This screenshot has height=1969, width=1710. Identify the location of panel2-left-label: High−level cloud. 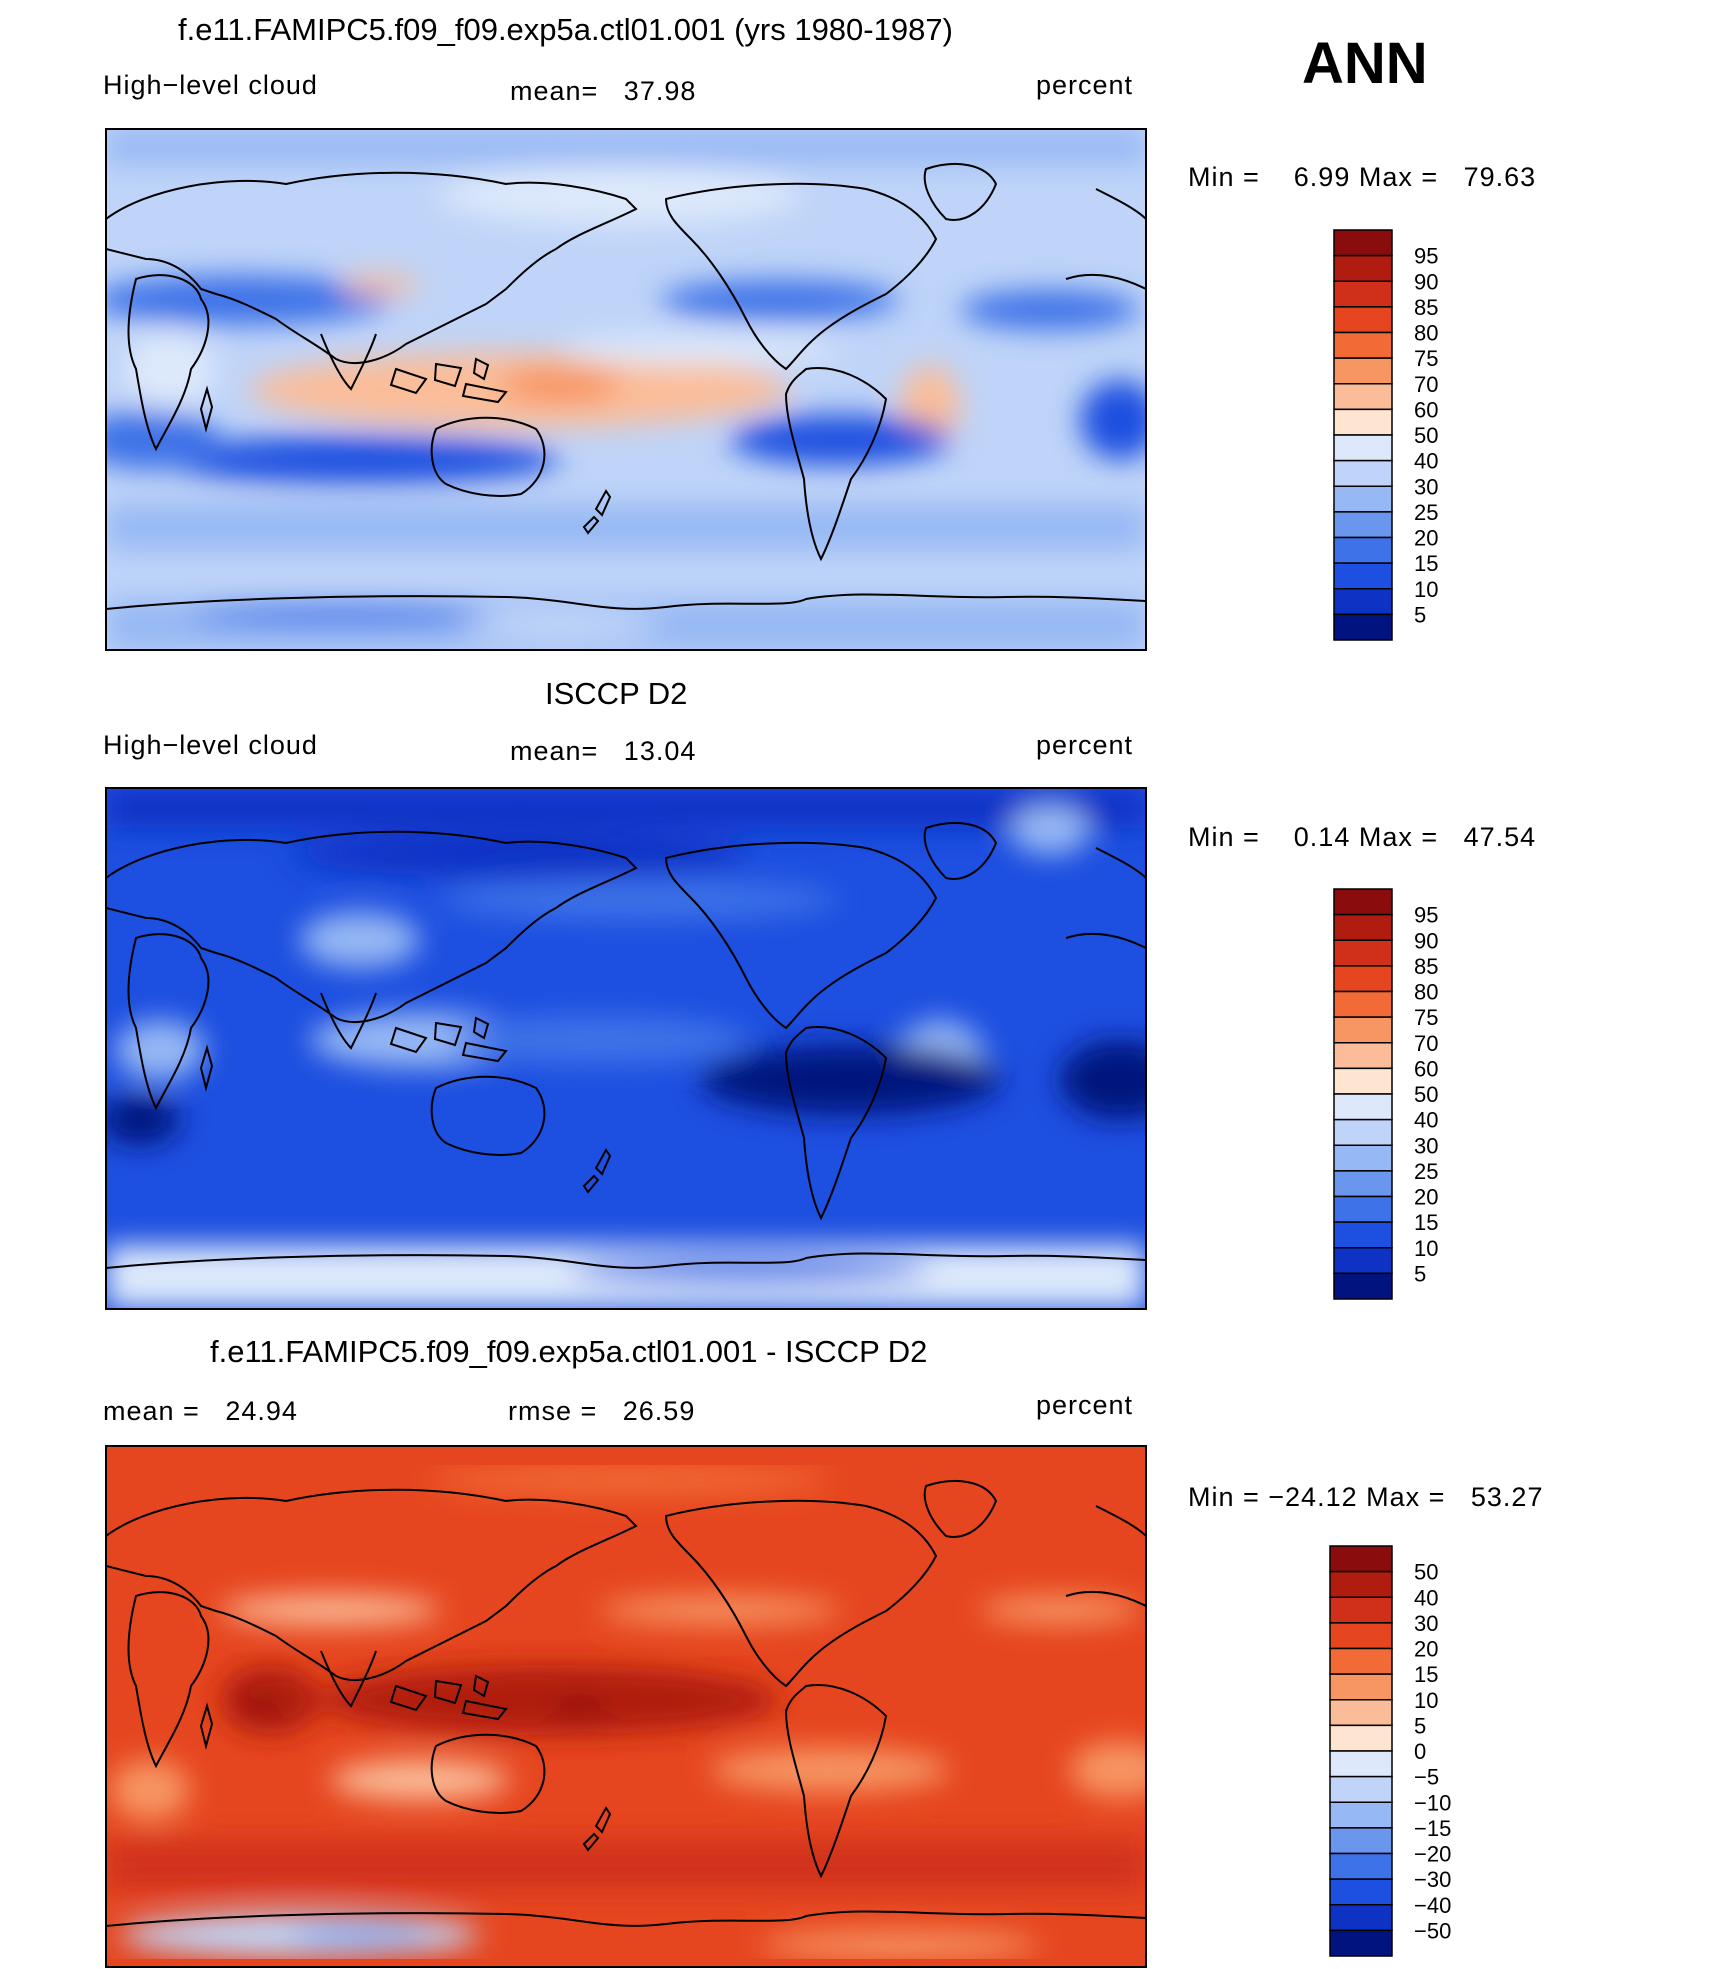
(210, 745).